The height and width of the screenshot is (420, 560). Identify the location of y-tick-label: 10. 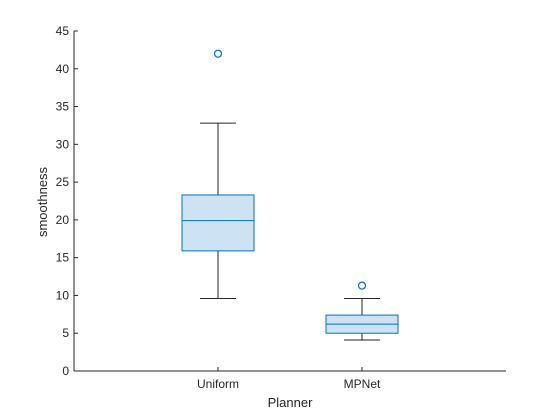
(63, 295).